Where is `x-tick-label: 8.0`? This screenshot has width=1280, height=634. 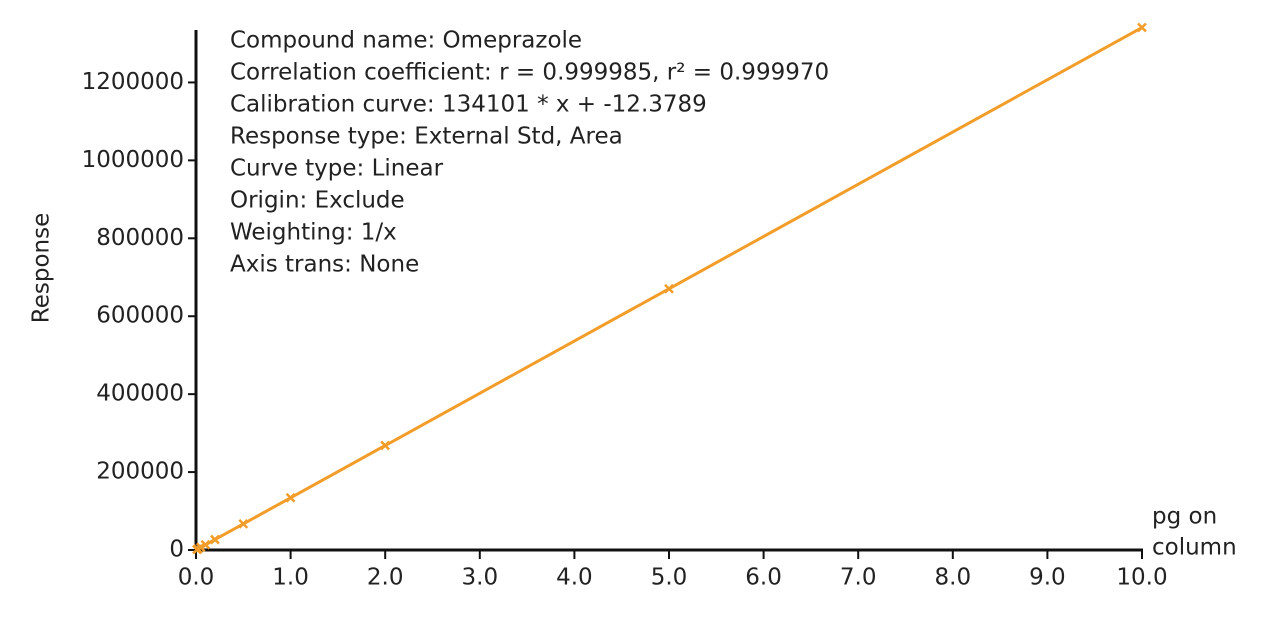
x-tick-label: 8.0 is located at coordinates (953, 578).